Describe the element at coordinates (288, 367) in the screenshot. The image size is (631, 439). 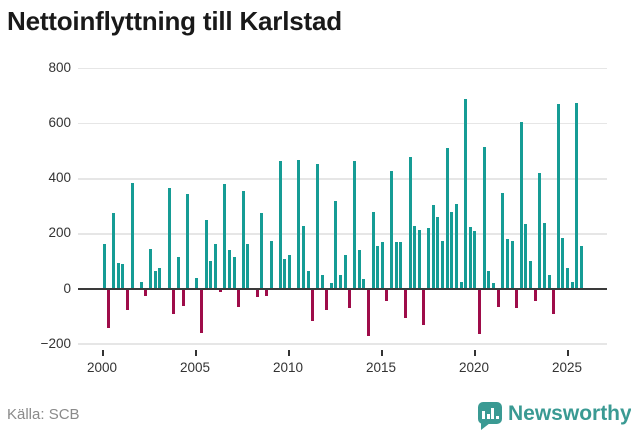
I see `x-axis-label: 2010` at that location.